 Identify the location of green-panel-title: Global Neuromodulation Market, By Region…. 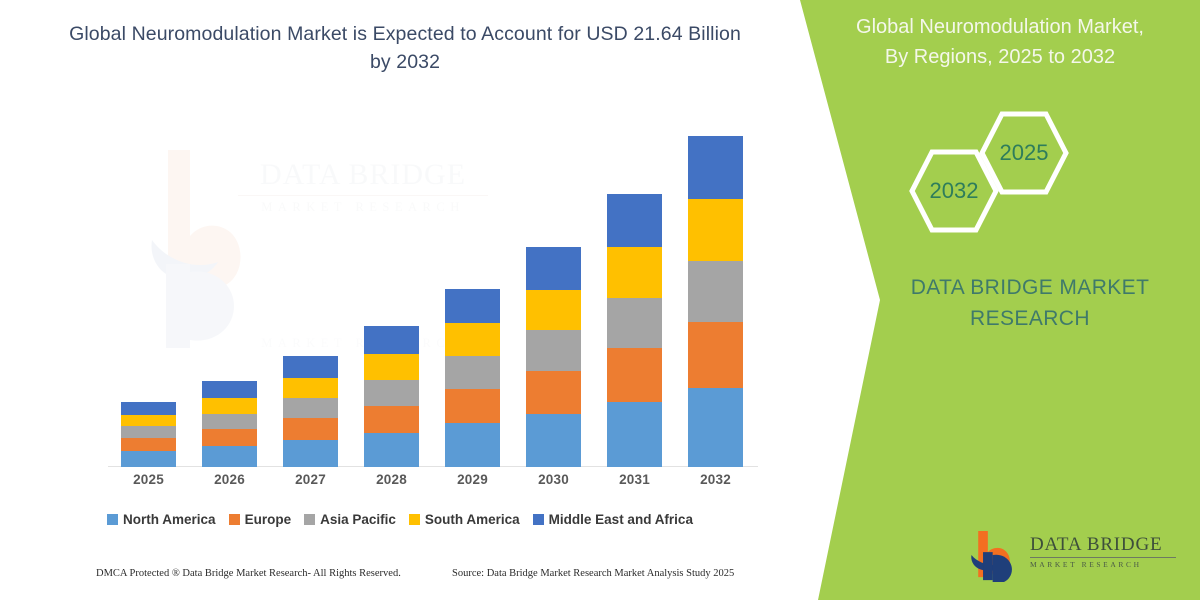
(1000, 42).